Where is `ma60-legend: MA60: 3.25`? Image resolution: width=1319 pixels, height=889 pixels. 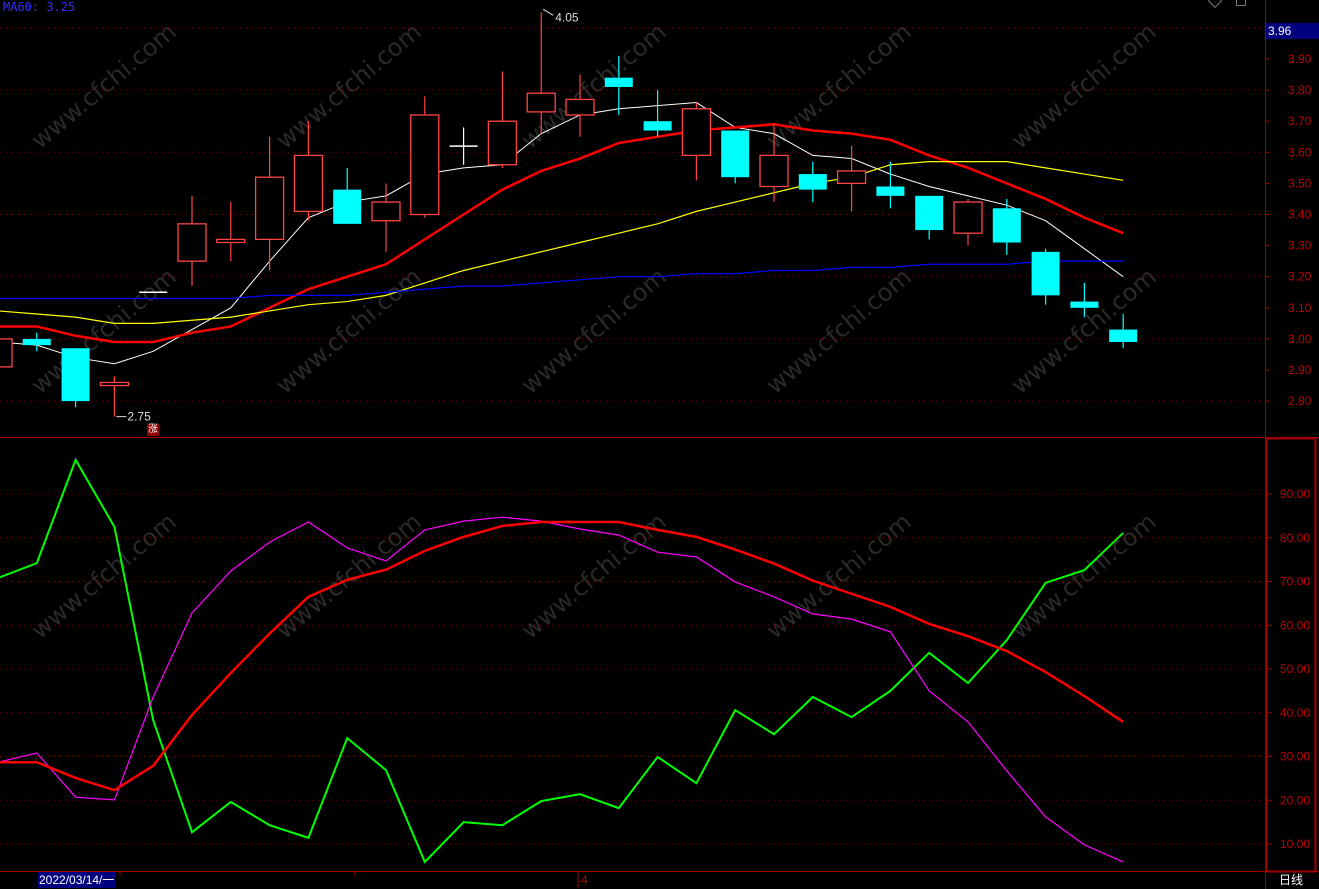
ma60-legend: MA60: 3.25 is located at coordinates (39, 7).